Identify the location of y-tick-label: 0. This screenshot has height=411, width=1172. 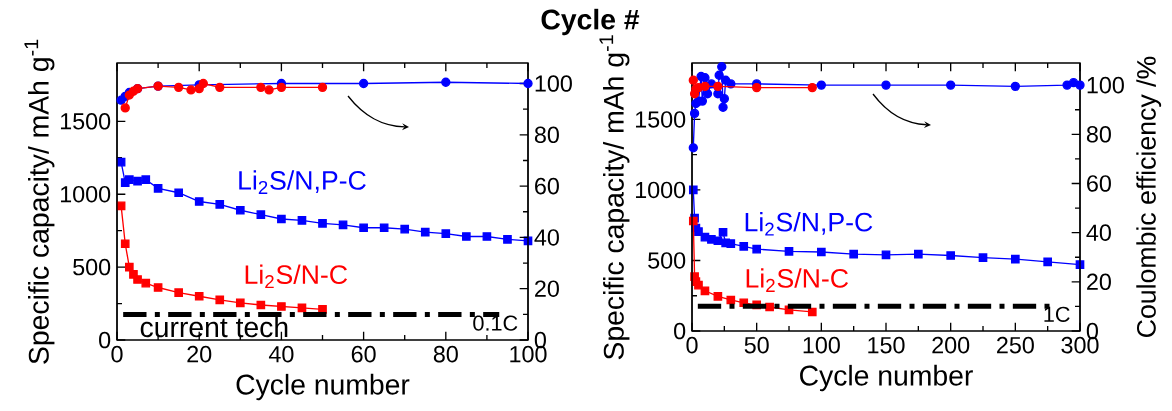
(680, 331).